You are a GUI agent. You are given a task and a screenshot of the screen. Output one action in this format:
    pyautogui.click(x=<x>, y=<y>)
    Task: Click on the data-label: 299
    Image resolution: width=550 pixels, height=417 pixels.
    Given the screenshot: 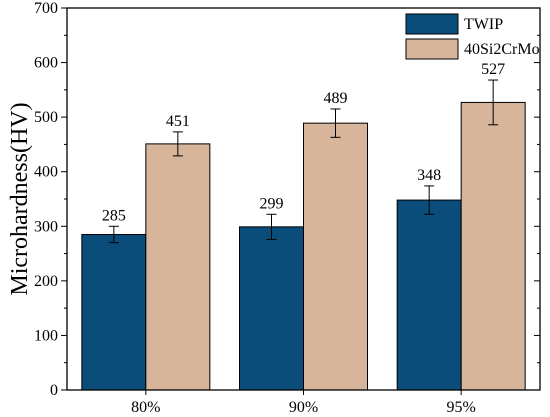 What is the action you would take?
    pyautogui.click(x=272, y=203)
    